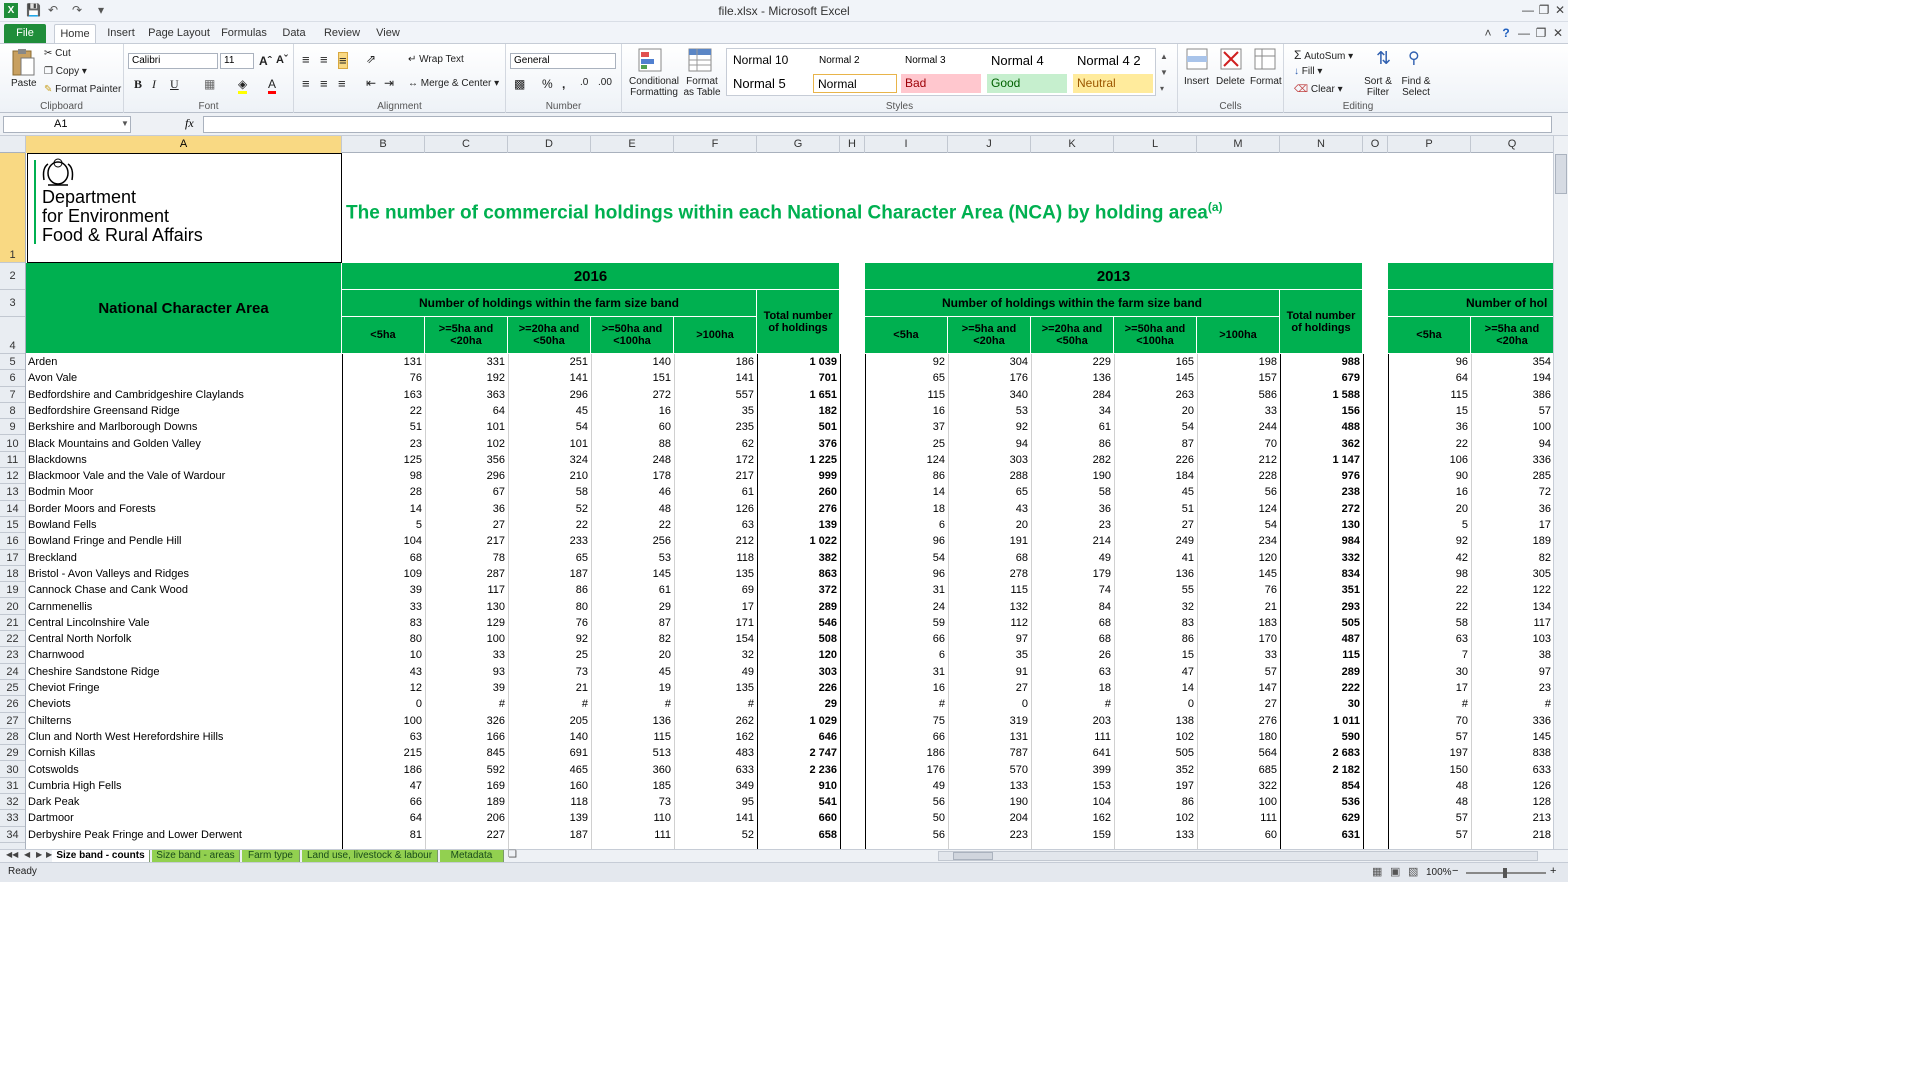  Describe the element at coordinates (383, 144) in the screenshot. I see `column-header: B` at that location.